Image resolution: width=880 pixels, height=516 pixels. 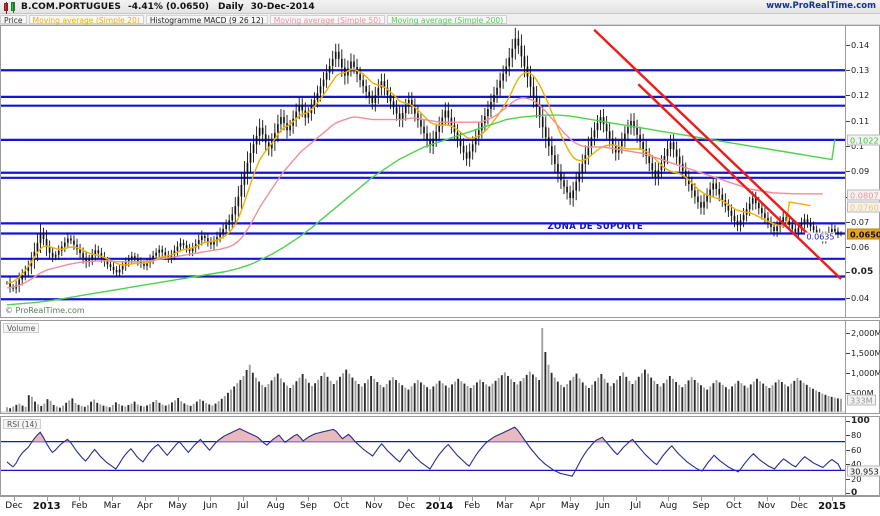 I want to click on rsi-y-axis: 100 80 60 40 20 0 30.953, so click(x=863, y=457).